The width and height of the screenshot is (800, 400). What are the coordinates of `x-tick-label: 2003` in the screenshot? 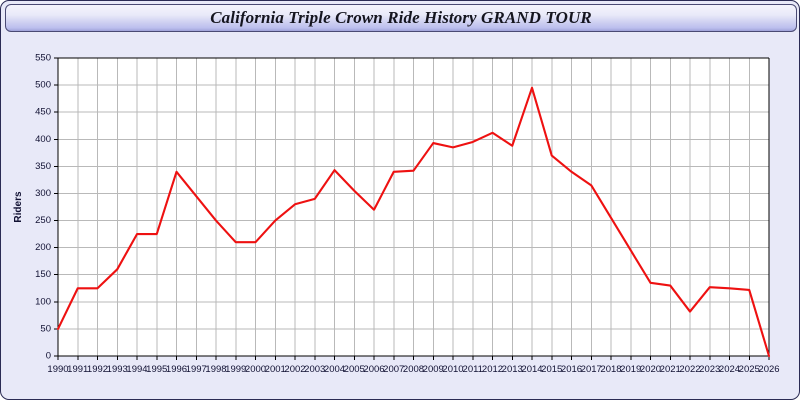 It's located at (314, 369).